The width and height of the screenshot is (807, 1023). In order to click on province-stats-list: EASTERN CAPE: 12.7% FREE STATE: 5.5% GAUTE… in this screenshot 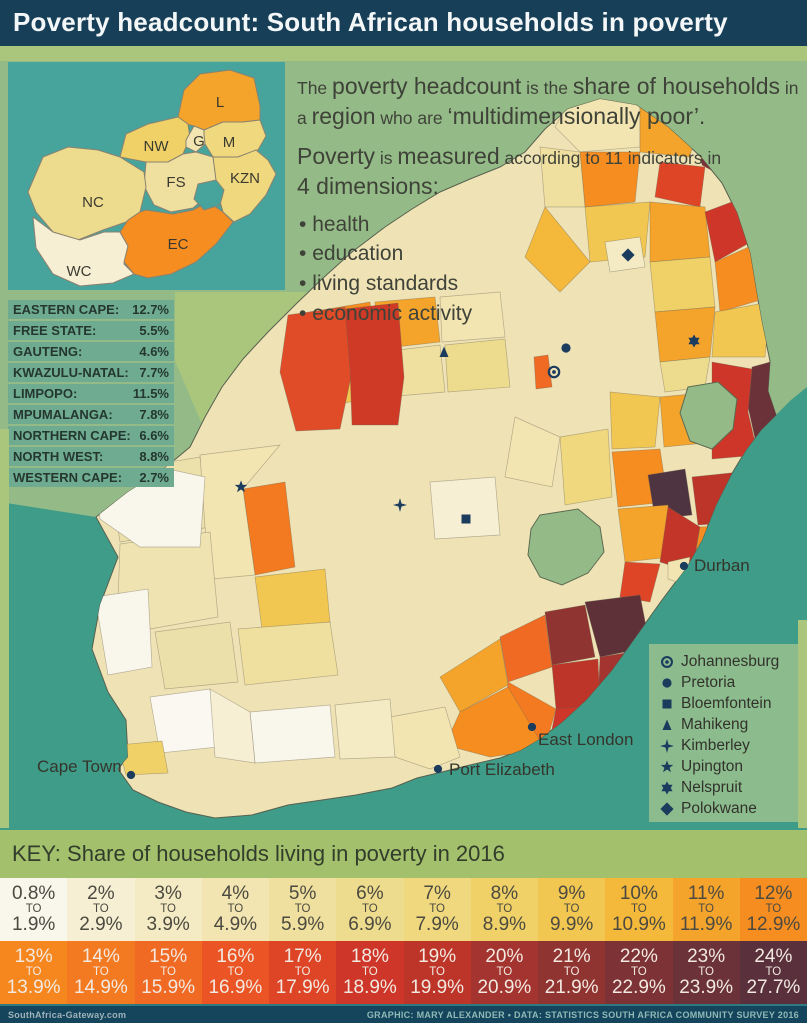, I will do `click(91, 394)`.